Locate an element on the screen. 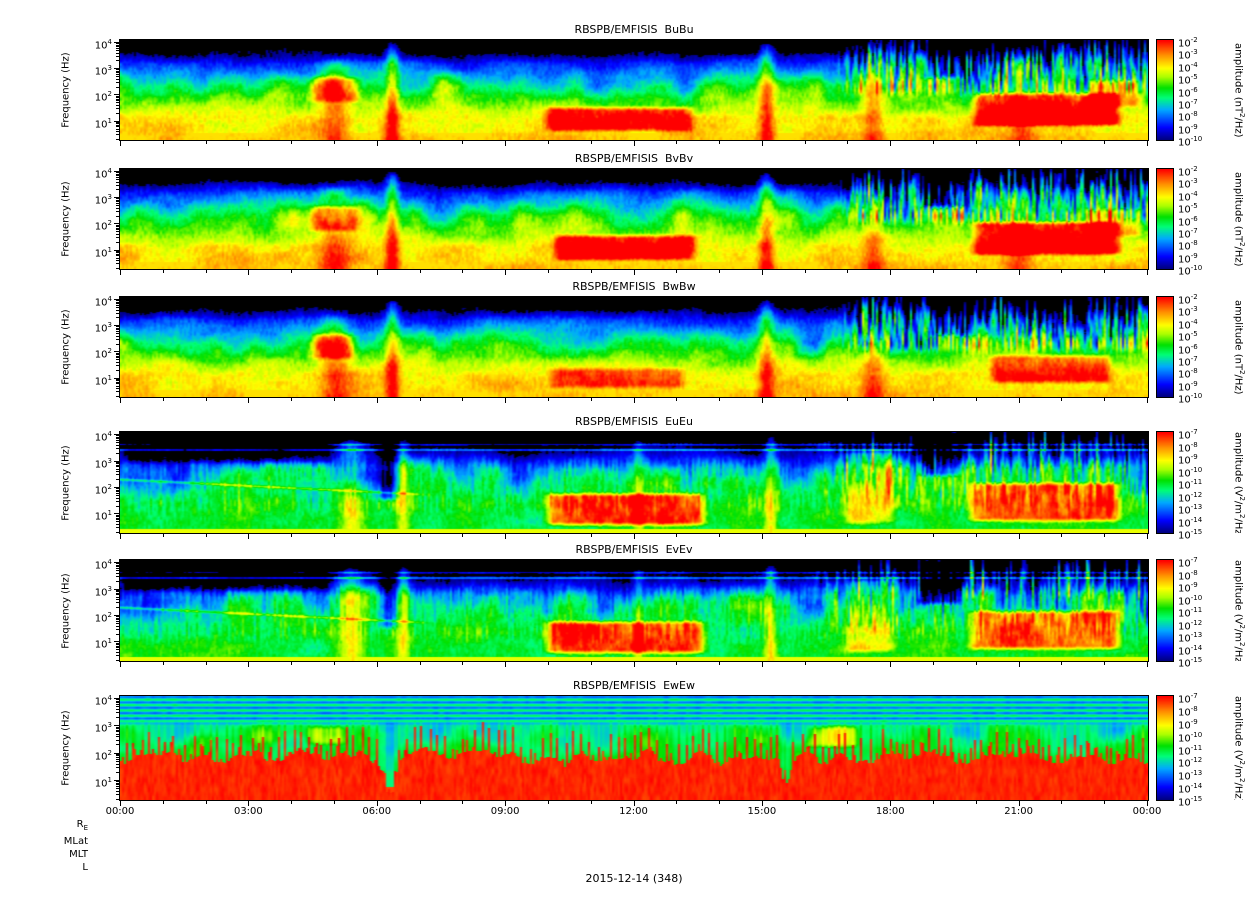 The width and height of the screenshot is (1248, 899). colorbar-title: amplitude (nT2/Hz) is located at coordinates (1239, 90).